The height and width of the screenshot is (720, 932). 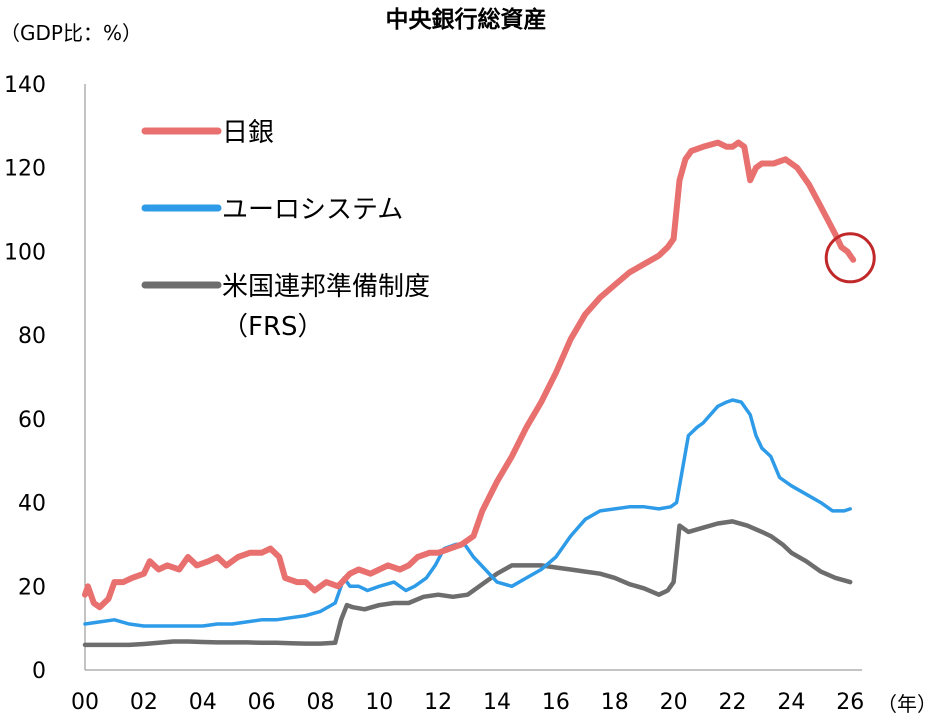 I want to click on y-tick-label: 120, so click(x=25, y=169).